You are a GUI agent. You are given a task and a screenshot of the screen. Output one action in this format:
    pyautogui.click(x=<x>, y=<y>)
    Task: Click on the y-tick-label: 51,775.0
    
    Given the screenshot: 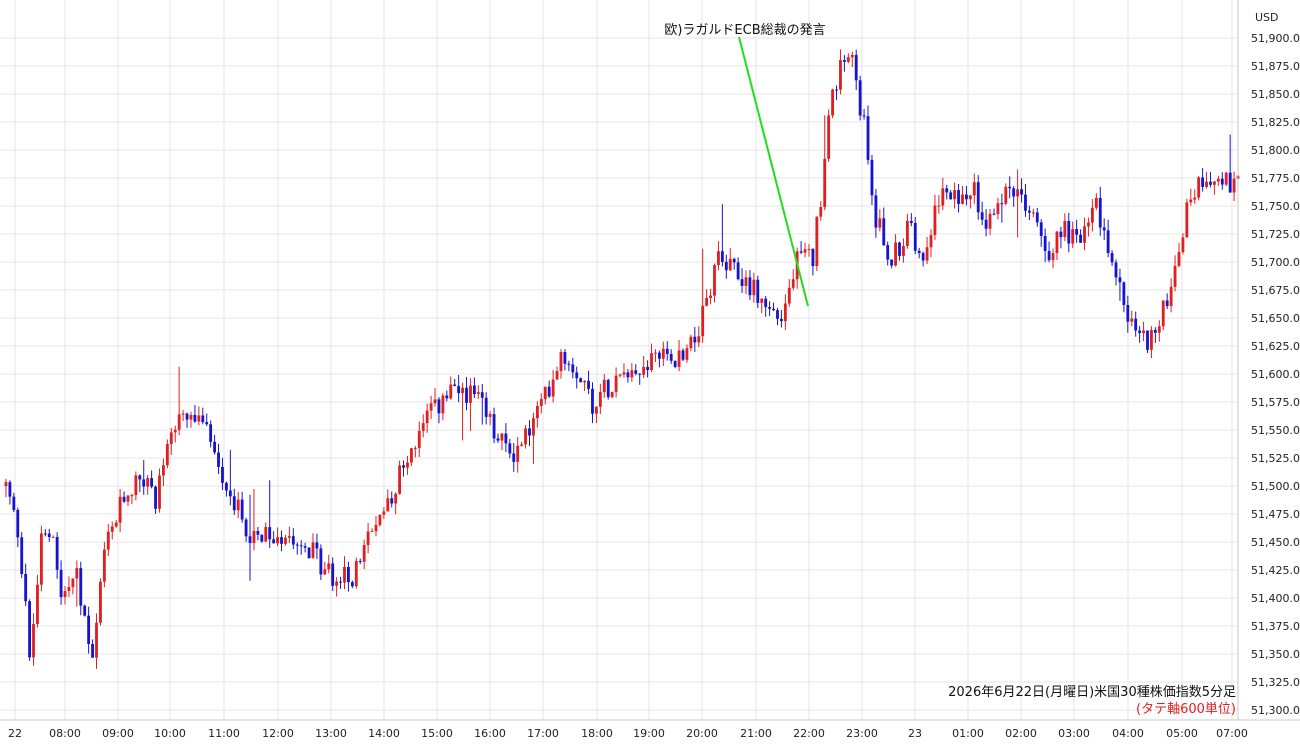 What is the action you would take?
    pyautogui.click(x=1275, y=178)
    